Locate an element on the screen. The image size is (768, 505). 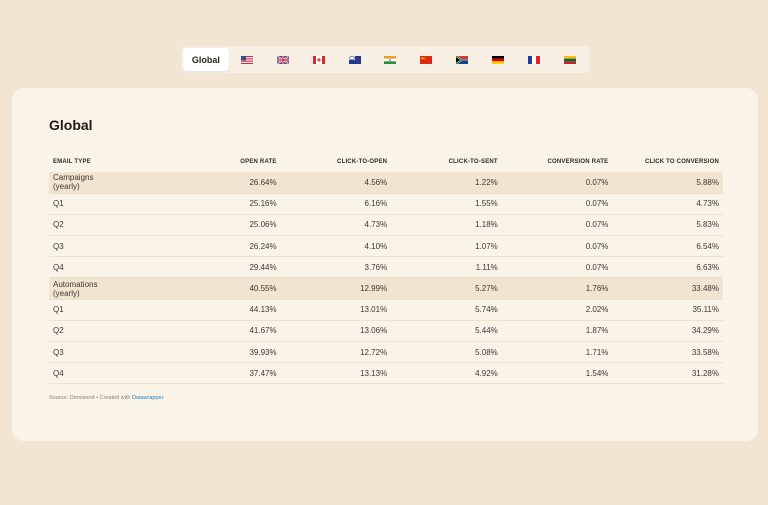
cell-click-to-conversion: 33.58% is located at coordinates (667, 352).